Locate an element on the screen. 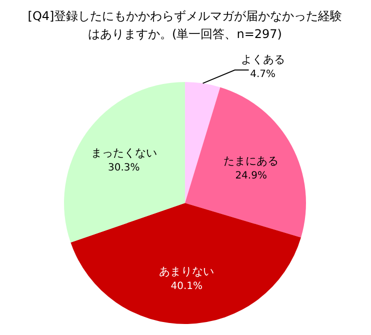  data-label: 4.7% is located at coordinates (263, 74).